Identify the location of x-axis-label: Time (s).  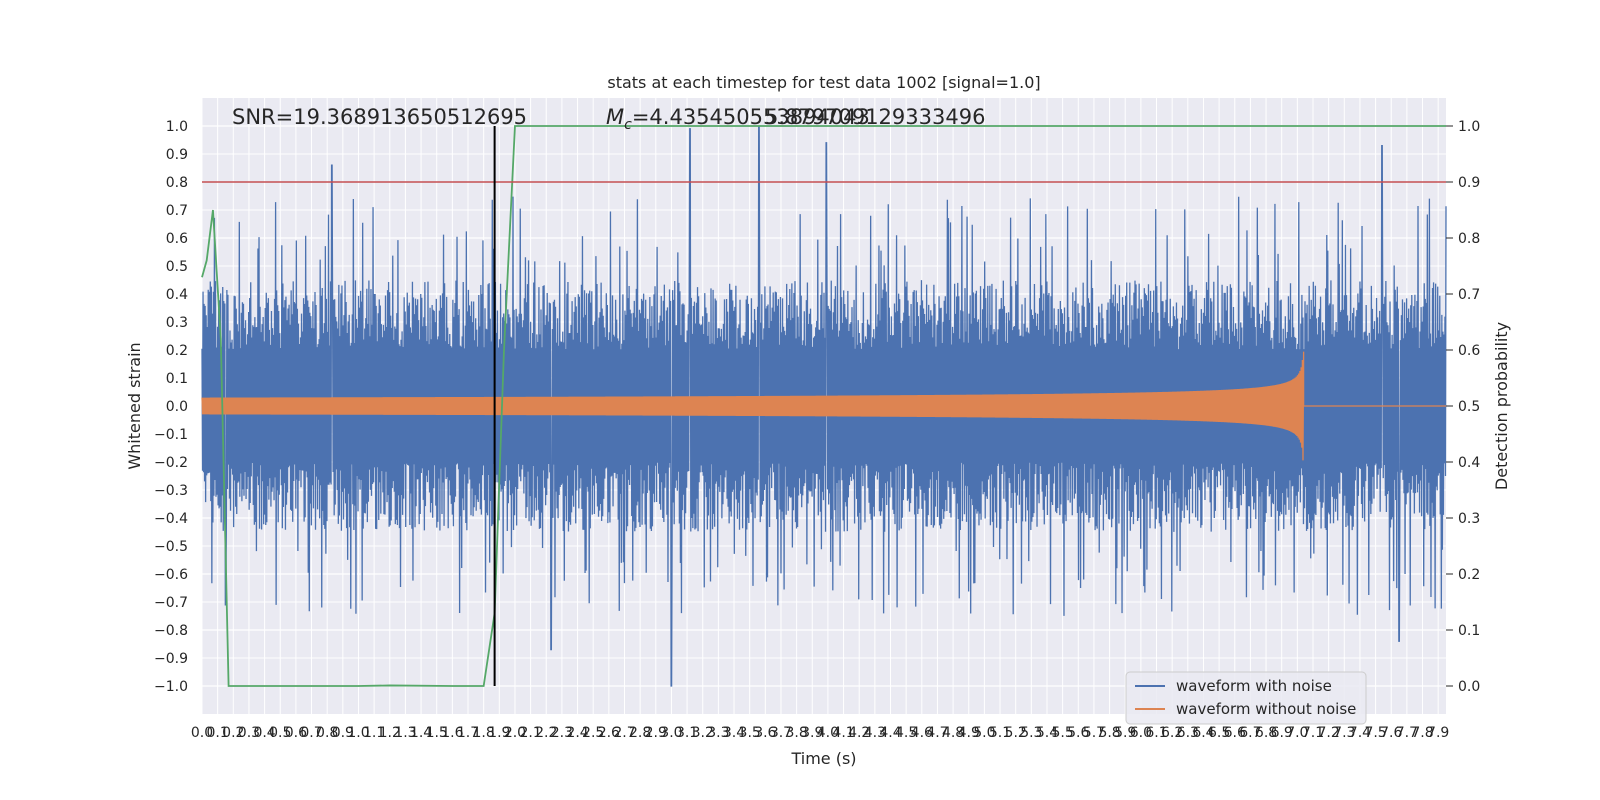
(823, 758).